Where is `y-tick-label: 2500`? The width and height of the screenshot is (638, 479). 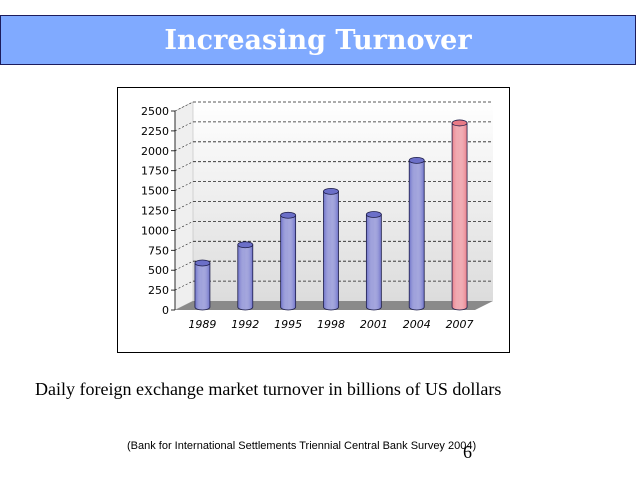
y-tick-label: 2500 is located at coordinates (155, 111).